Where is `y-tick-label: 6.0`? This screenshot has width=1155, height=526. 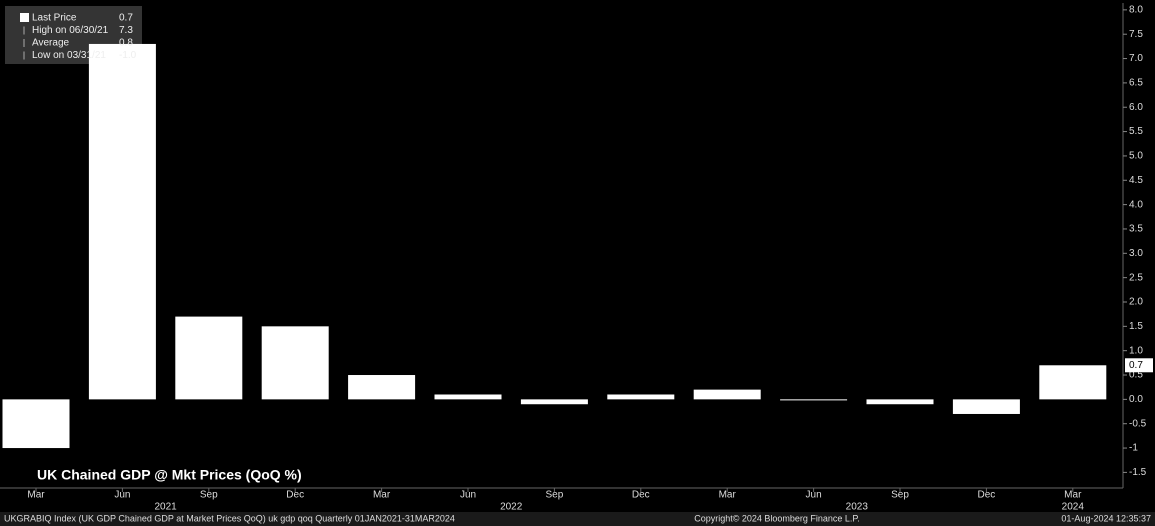
y-tick-label: 6.0 is located at coordinates (1136, 107).